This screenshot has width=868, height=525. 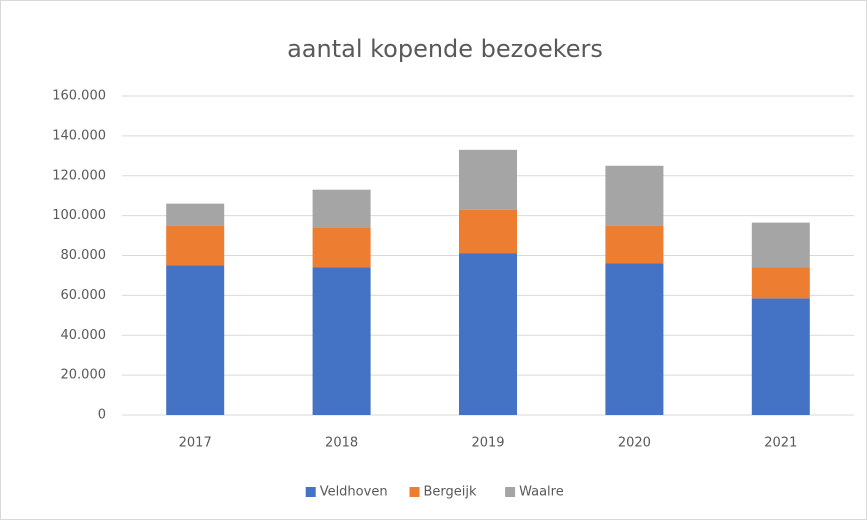 I want to click on y-tick-label: 120.000, so click(x=79, y=175).